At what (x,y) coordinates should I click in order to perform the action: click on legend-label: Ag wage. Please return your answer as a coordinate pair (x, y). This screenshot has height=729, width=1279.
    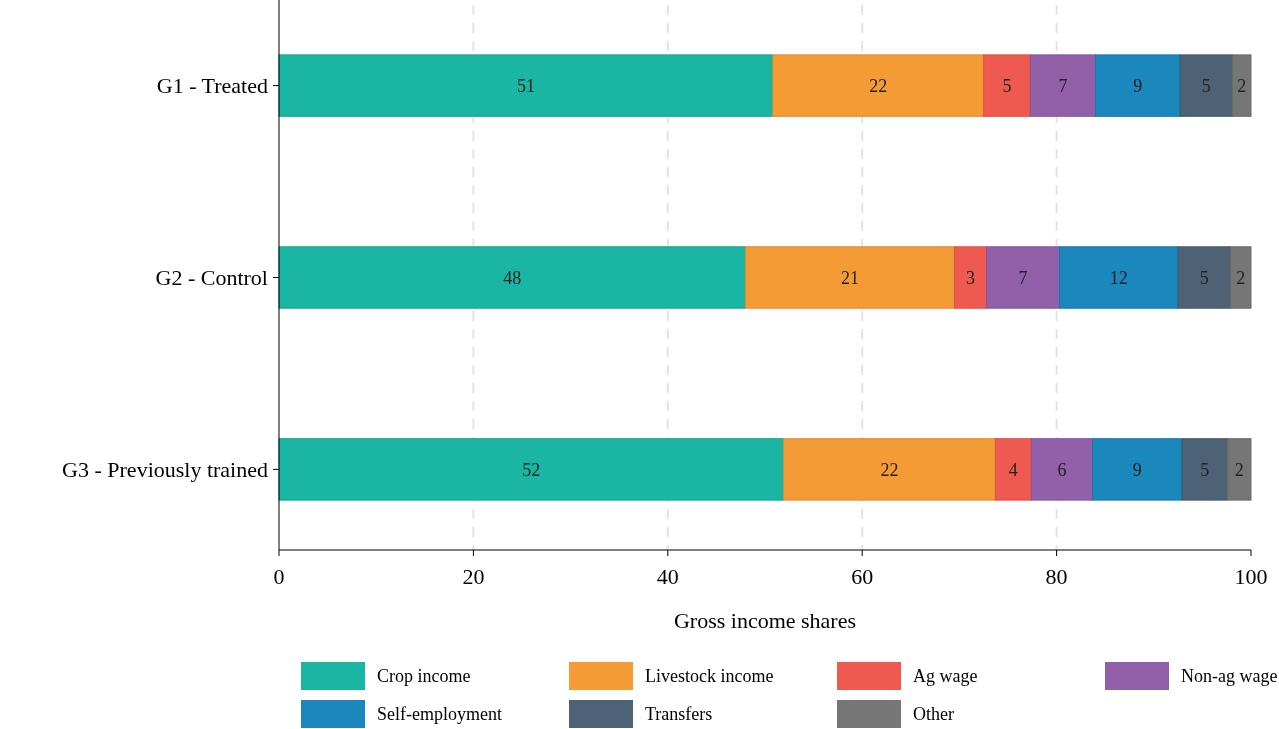
    Looking at the image, I should click on (945, 676).